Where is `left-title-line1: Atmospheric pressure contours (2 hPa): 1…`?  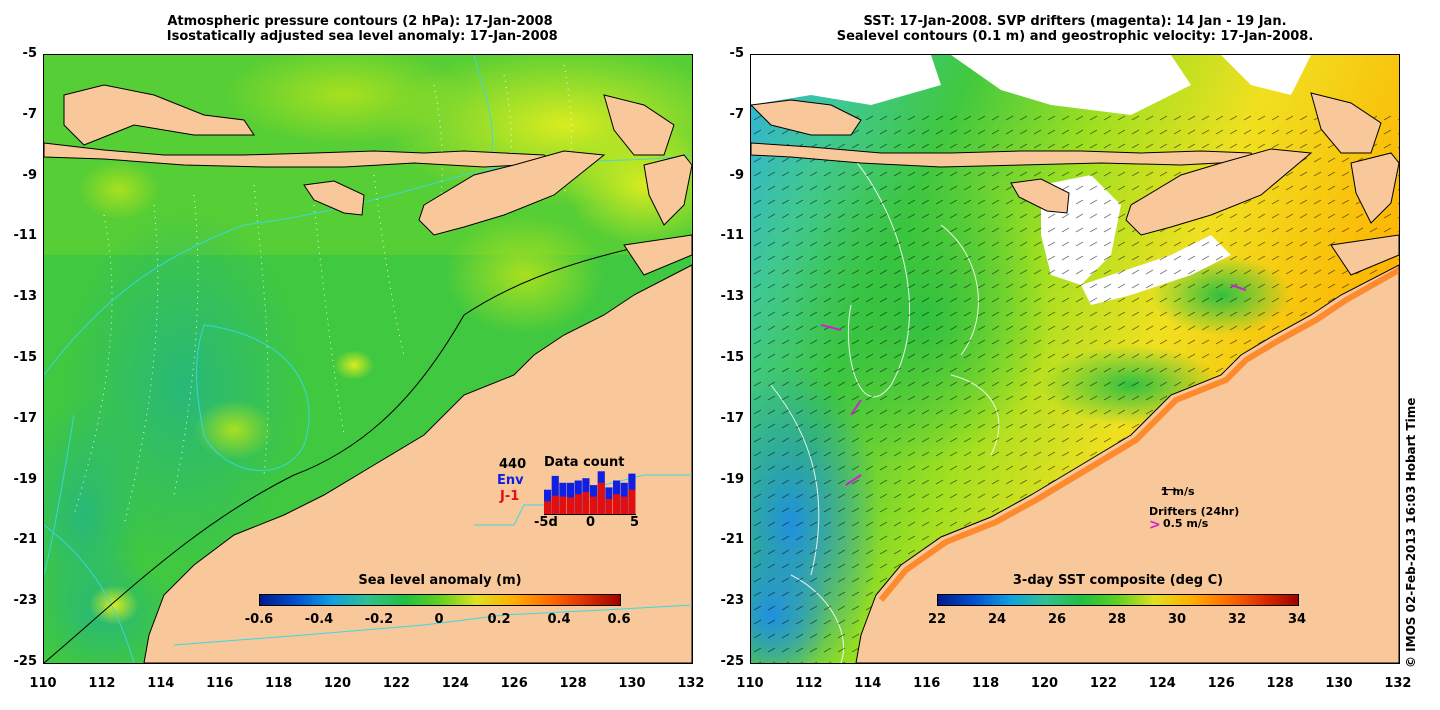
left-title-line1: Atmospheric pressure contours (2 hPa): 1… is located at coordinates (360, 21).